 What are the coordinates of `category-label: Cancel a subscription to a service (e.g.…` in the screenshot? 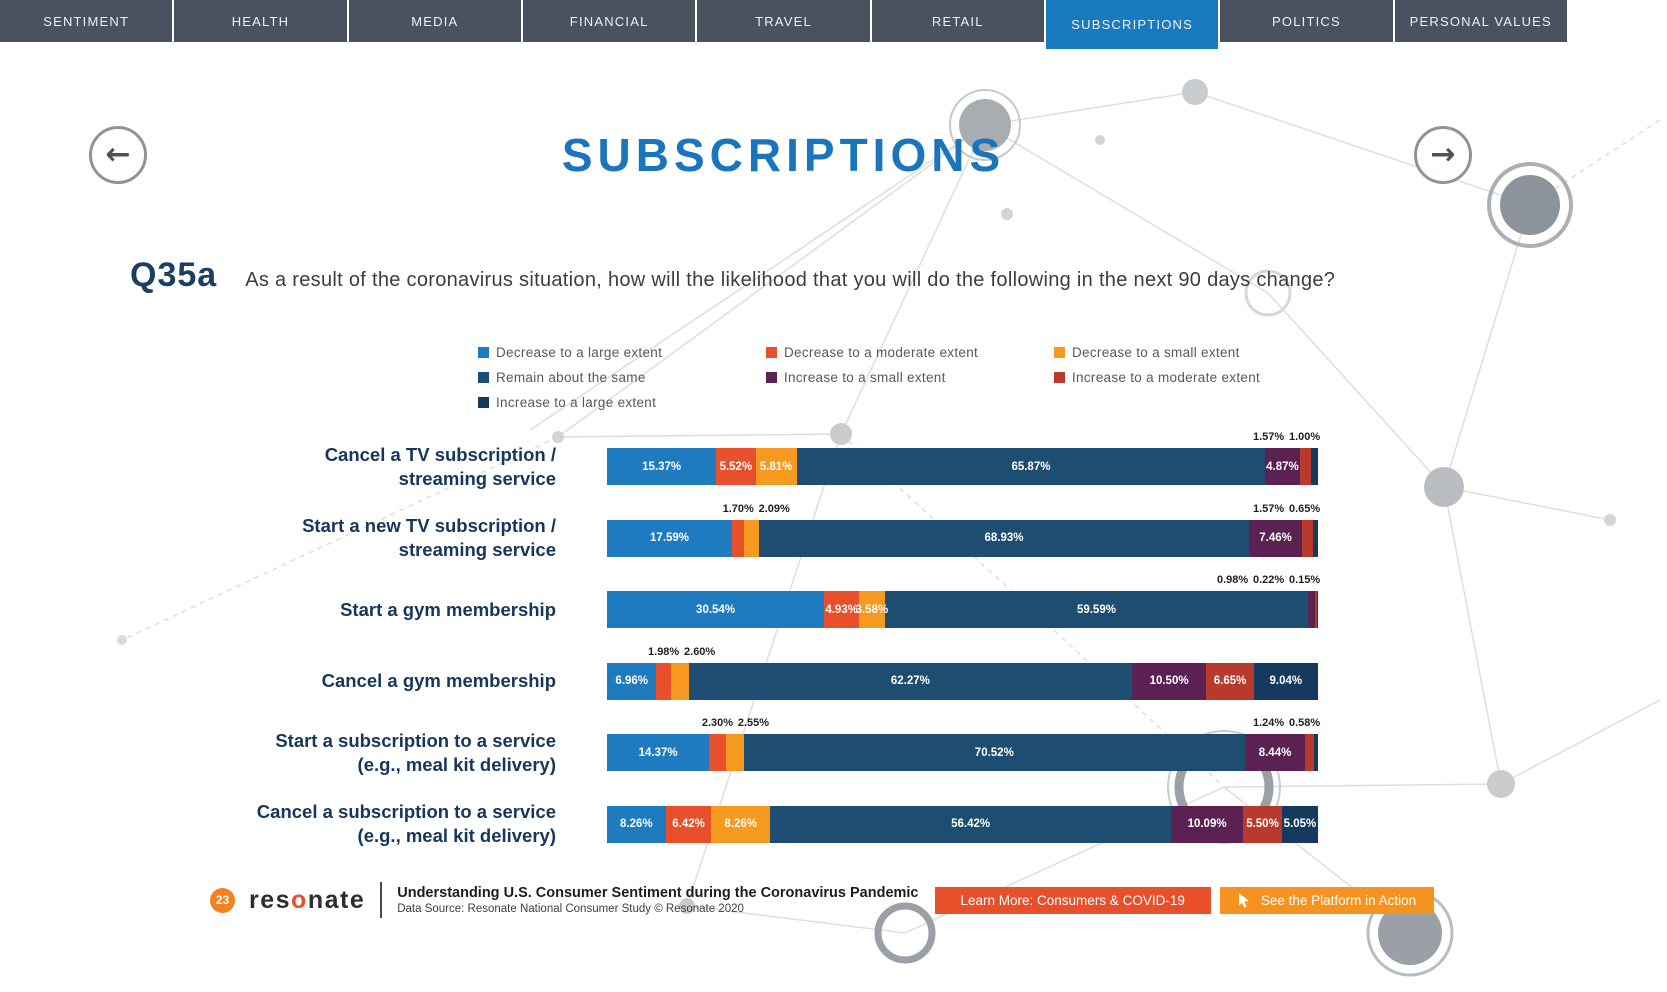 It's located at (406, 824).